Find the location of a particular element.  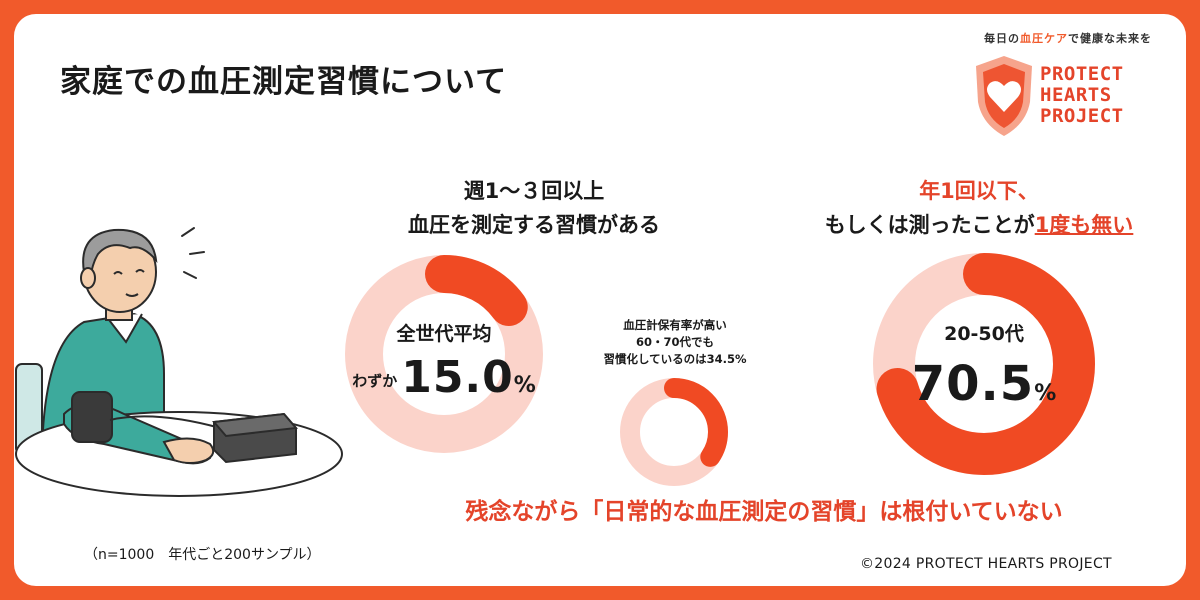

page-title: 家庭での血圧測定習慣について is located at coordinates (284, 82).